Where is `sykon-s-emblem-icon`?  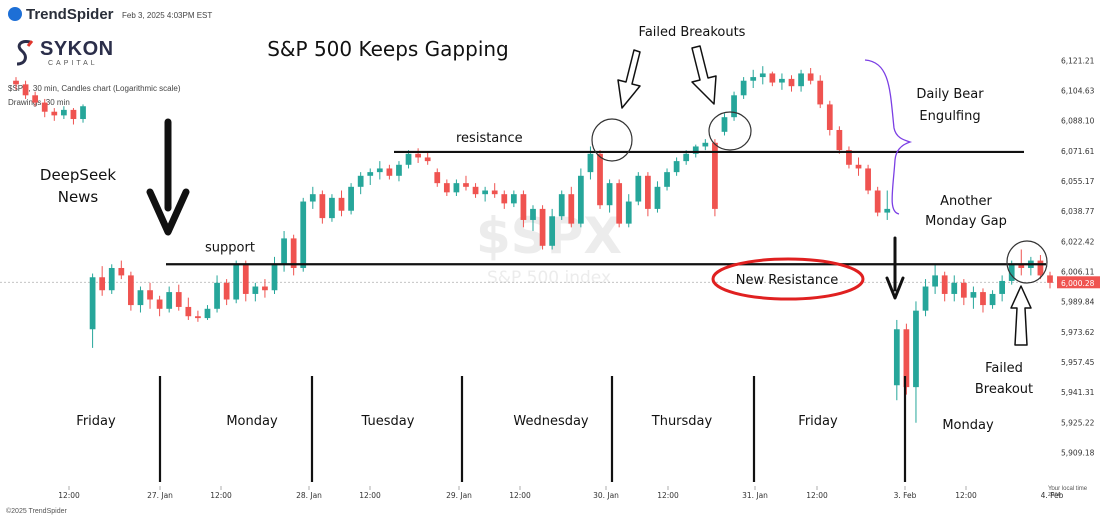
sykon-s-emblem-icon is located at coordinates (25, 53).